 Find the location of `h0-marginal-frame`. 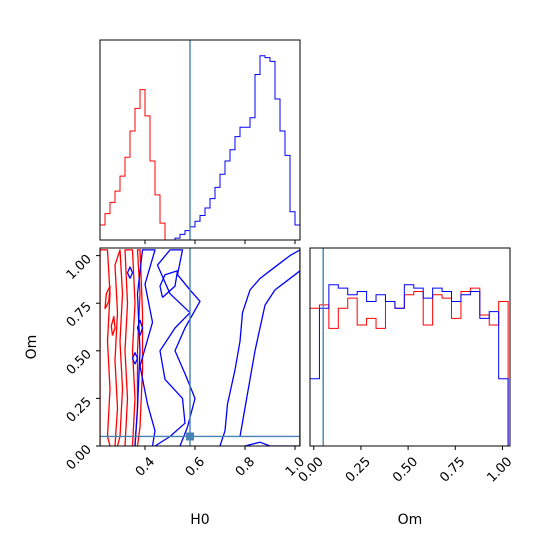

h0-marginal-frame is located at coordinates (200, 140).